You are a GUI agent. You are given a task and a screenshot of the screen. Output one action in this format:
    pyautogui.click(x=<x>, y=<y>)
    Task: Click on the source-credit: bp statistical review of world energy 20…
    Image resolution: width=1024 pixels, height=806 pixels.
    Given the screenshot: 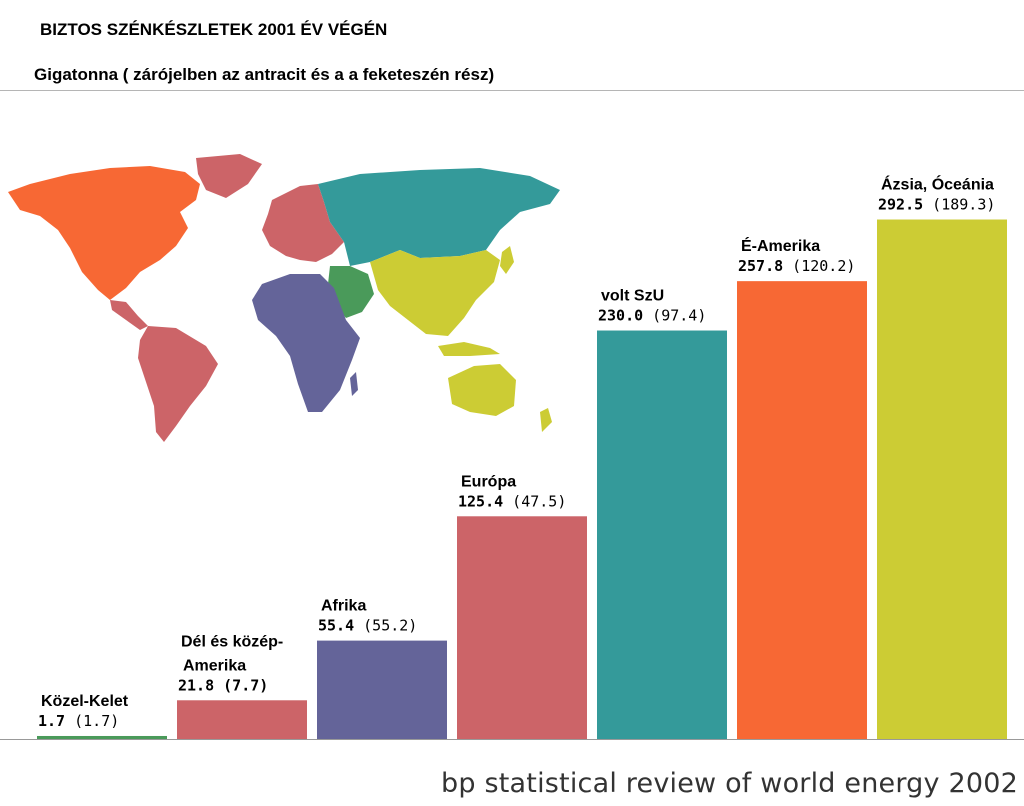 What is the action you would take?
    pyautogui.click(x=729, y=783)
    